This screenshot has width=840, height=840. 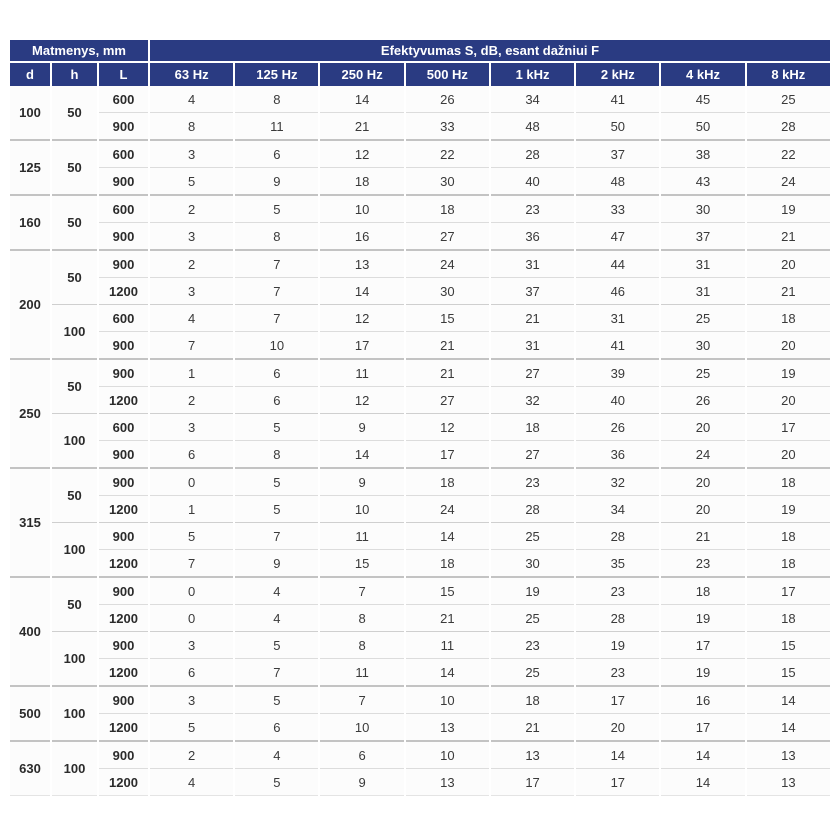 I want to click on table-row: 100 900 3 5 8 11 23 19 17 15, so click(x=420, y=658).